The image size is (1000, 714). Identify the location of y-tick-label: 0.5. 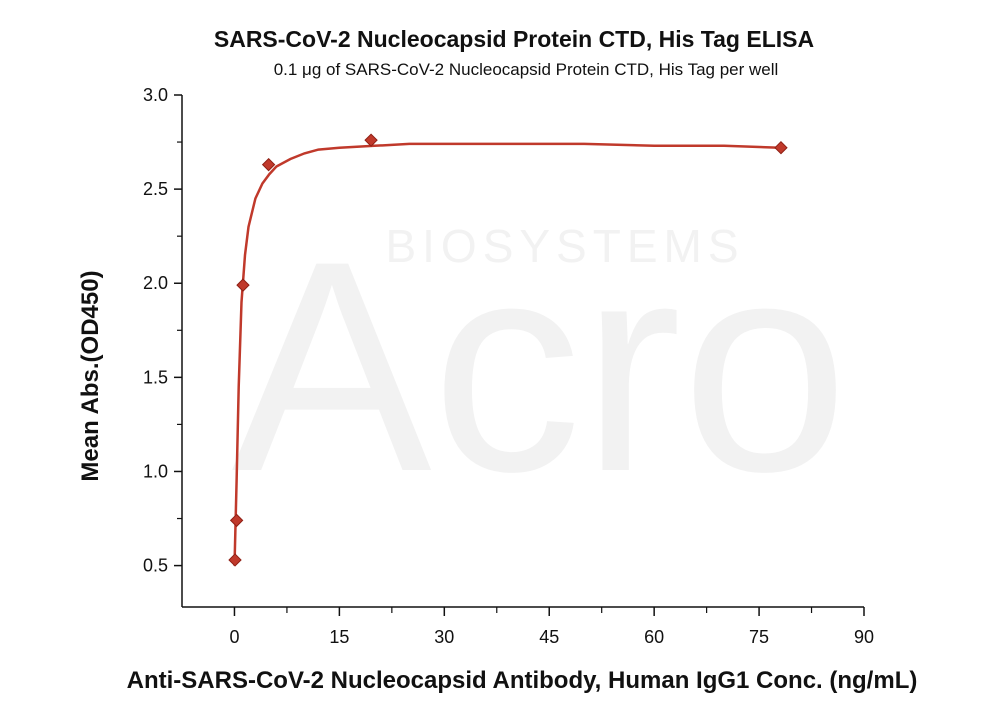
(155, 566).